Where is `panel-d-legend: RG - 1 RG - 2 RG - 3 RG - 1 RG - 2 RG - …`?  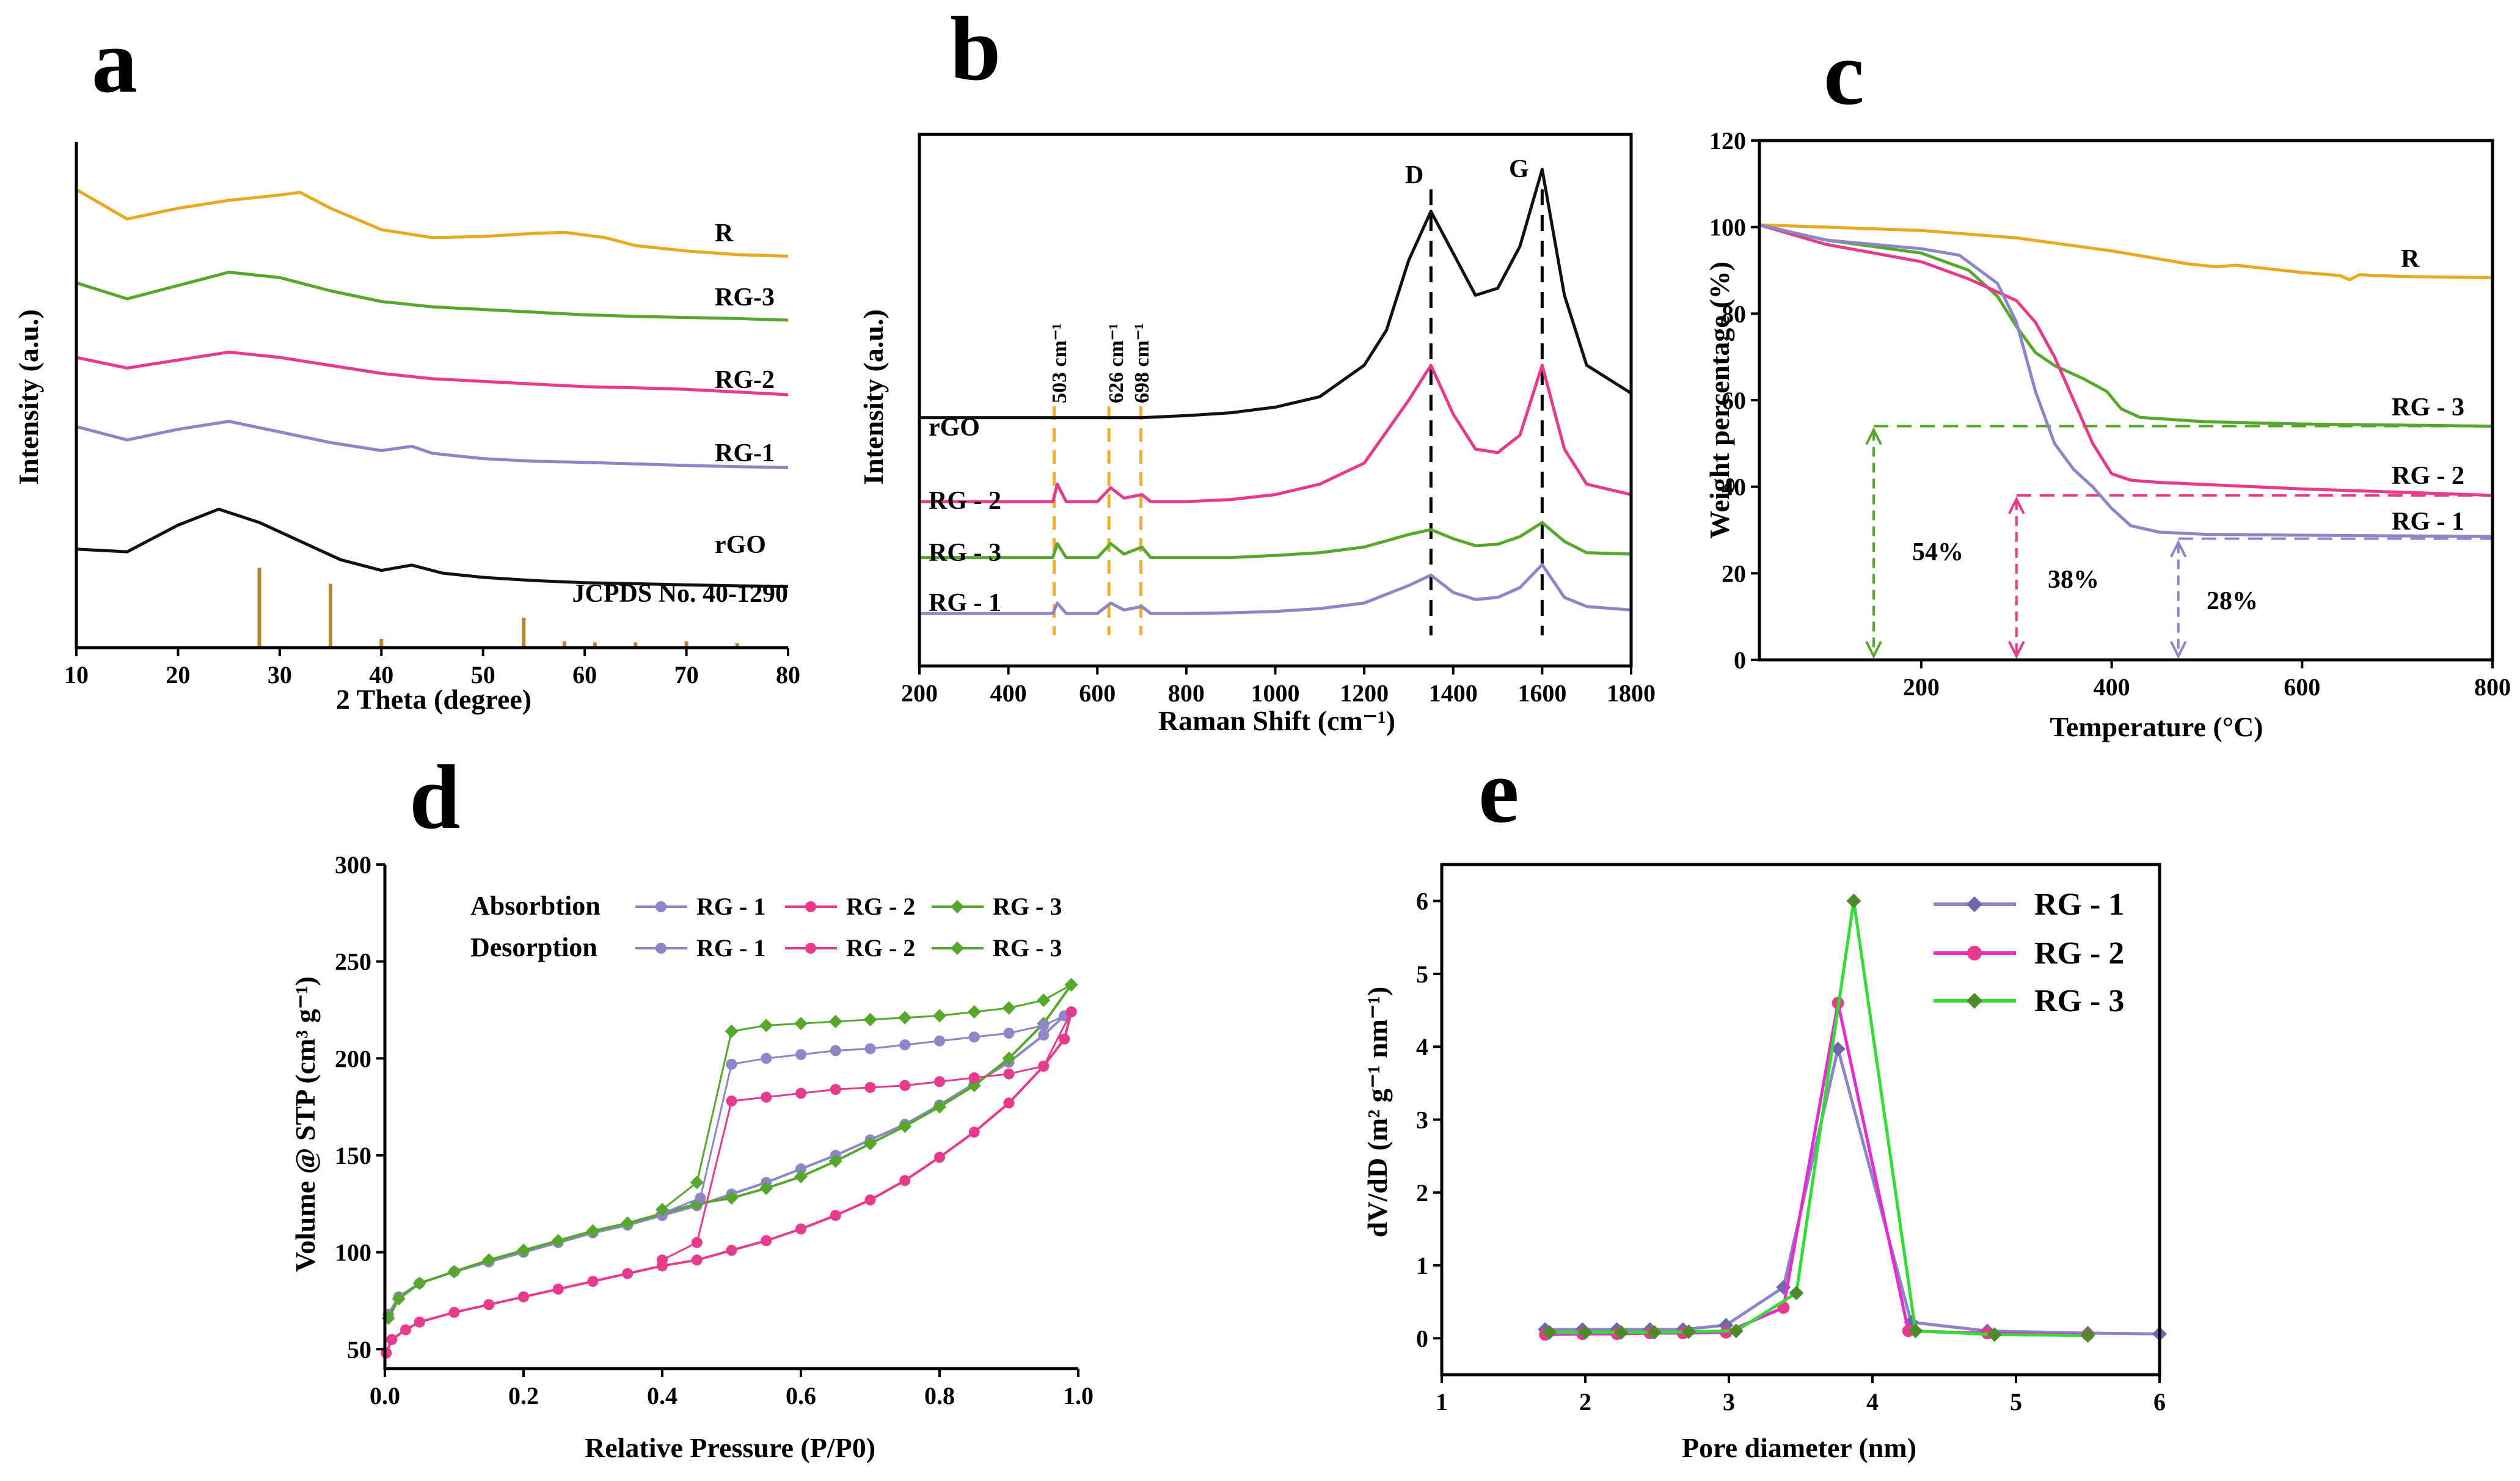
panel-d-legend: RG - 1 RG - 2 RG - 3 RG - 1 RG - 2 RG - … is located at coordinates (848, 927).